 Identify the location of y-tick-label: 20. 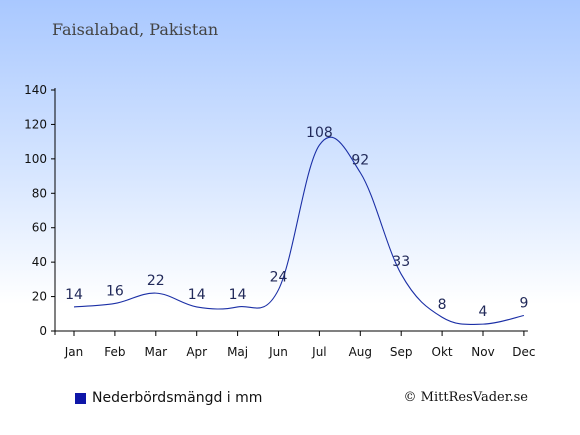
(39, 297).